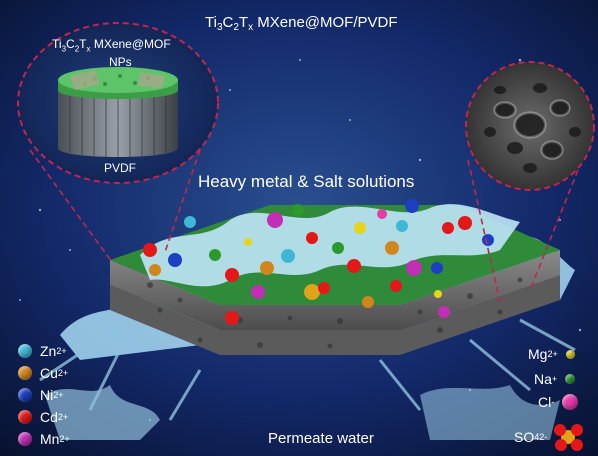  Describe the element at coordinates (330, 245) in the screenshot. I see `feed-water-waves` at that location.